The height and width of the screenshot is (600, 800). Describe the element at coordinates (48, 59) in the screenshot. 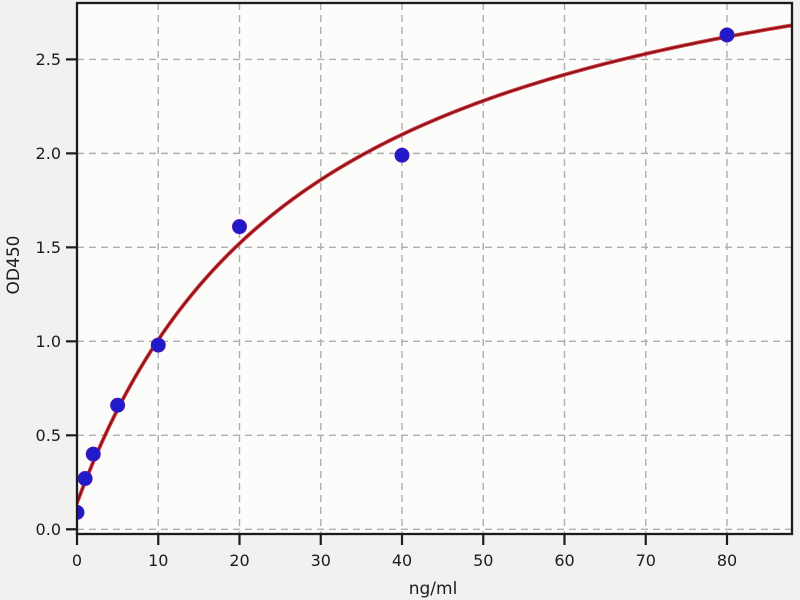

I see `y-tick-label: 2.5` at that location.